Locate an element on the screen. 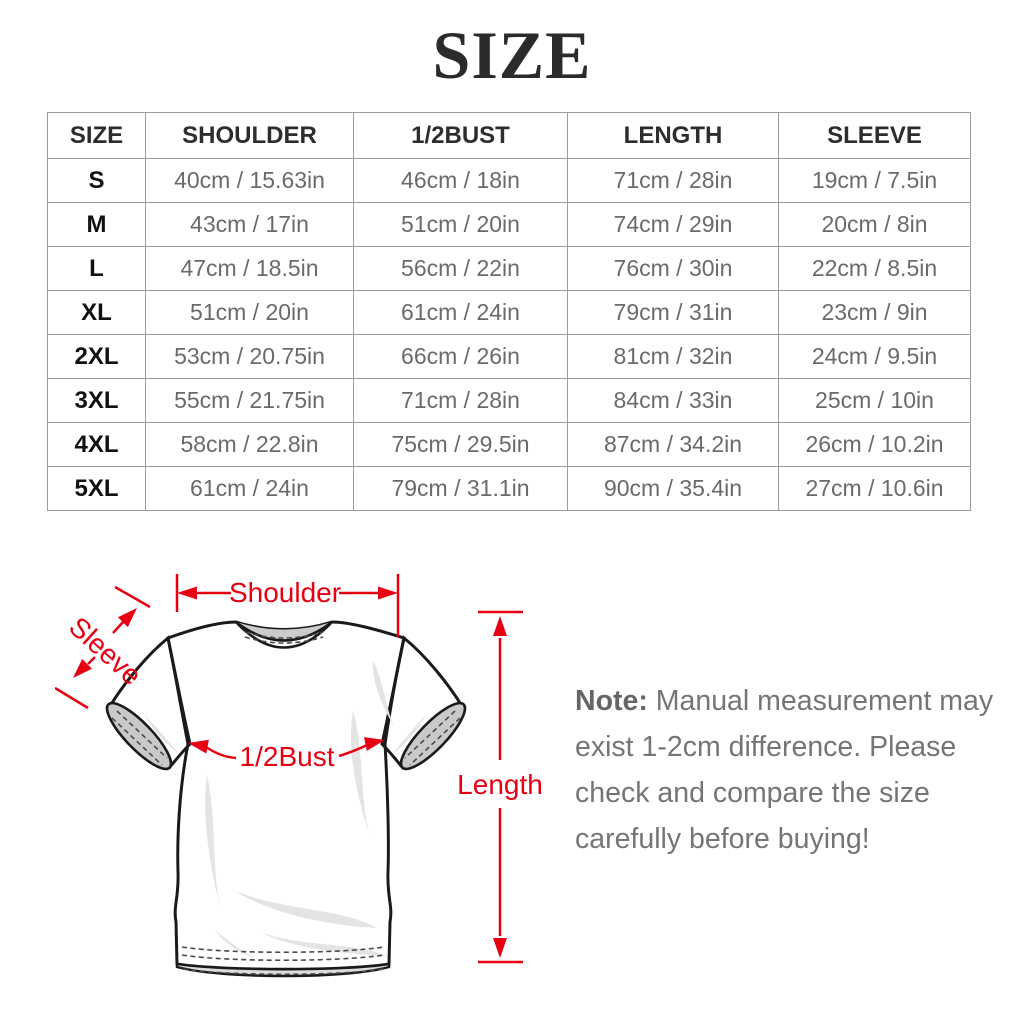 The height and width of the screenshot is (1024, 1024). size-label: 2XL is located at coordinates (96, 356).